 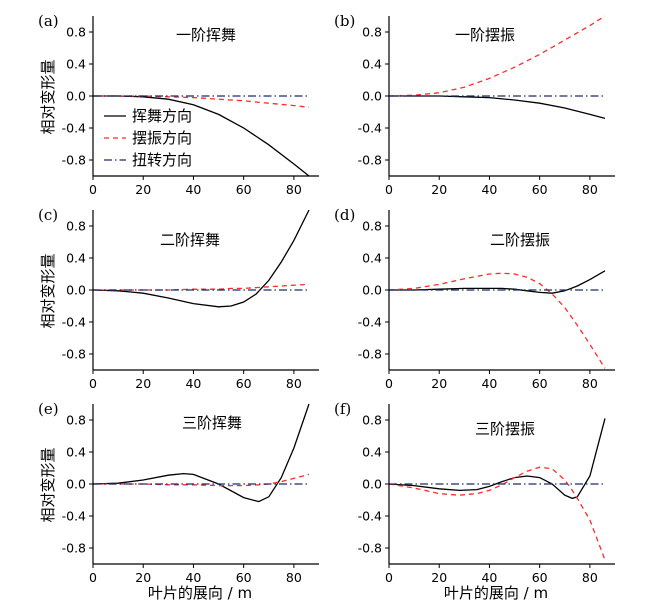 I want to click on y-tick-label-5-3: 0.4, so click(x=372, y=452).